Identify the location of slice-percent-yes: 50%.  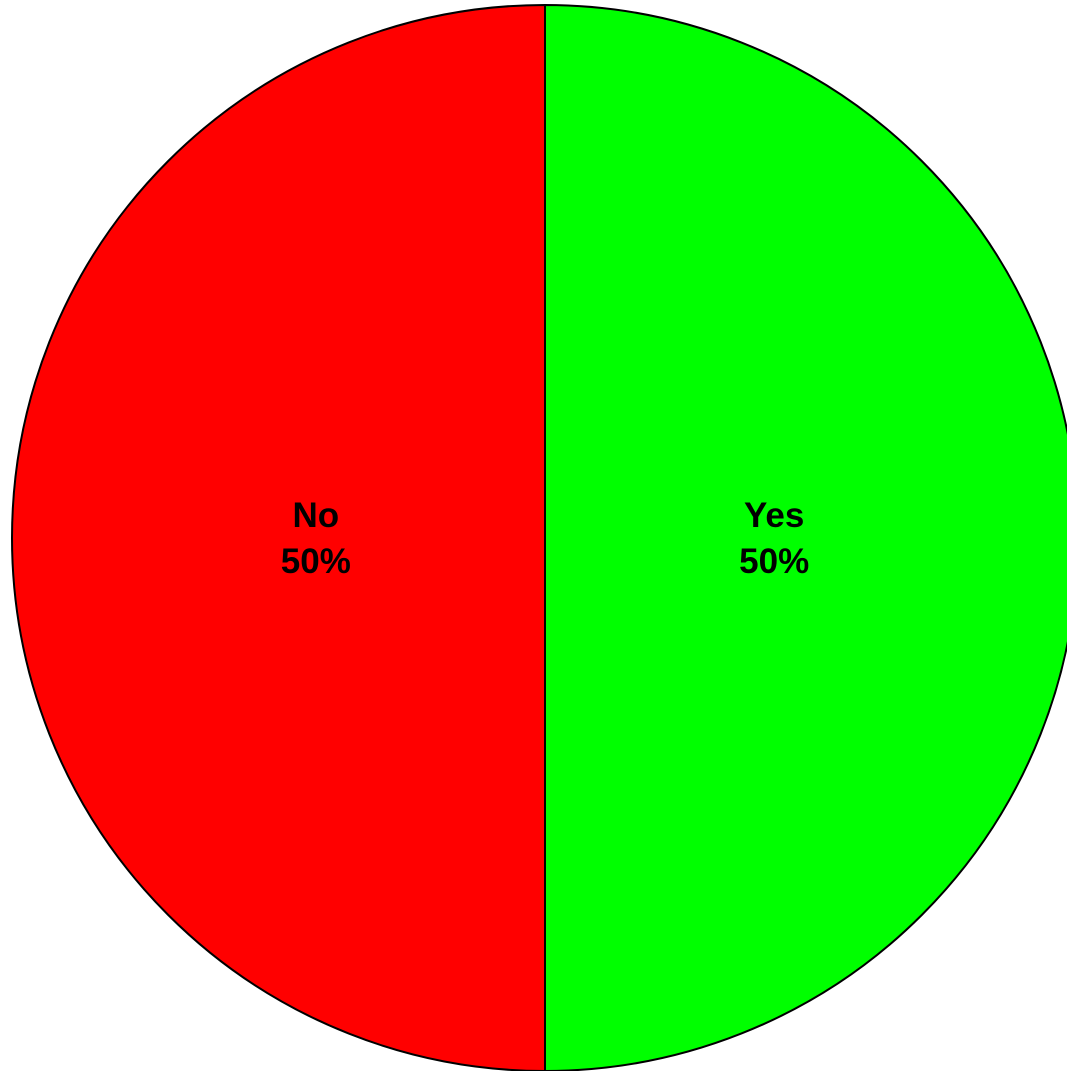
(774, 561).